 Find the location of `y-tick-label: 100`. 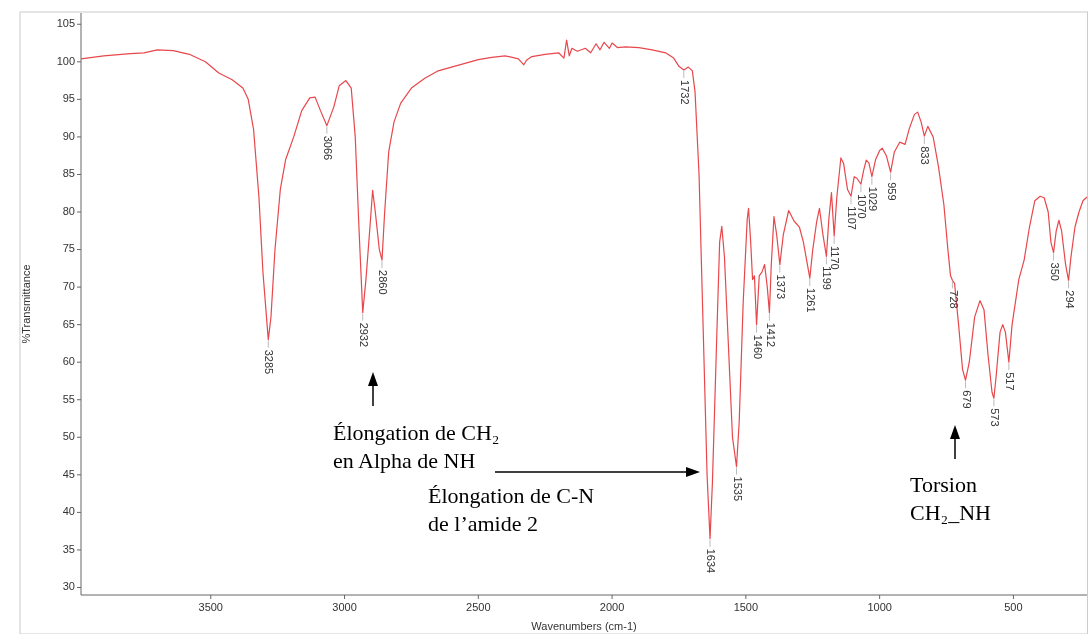

y-tick-label: 100 is located at coordinates (65, 60).